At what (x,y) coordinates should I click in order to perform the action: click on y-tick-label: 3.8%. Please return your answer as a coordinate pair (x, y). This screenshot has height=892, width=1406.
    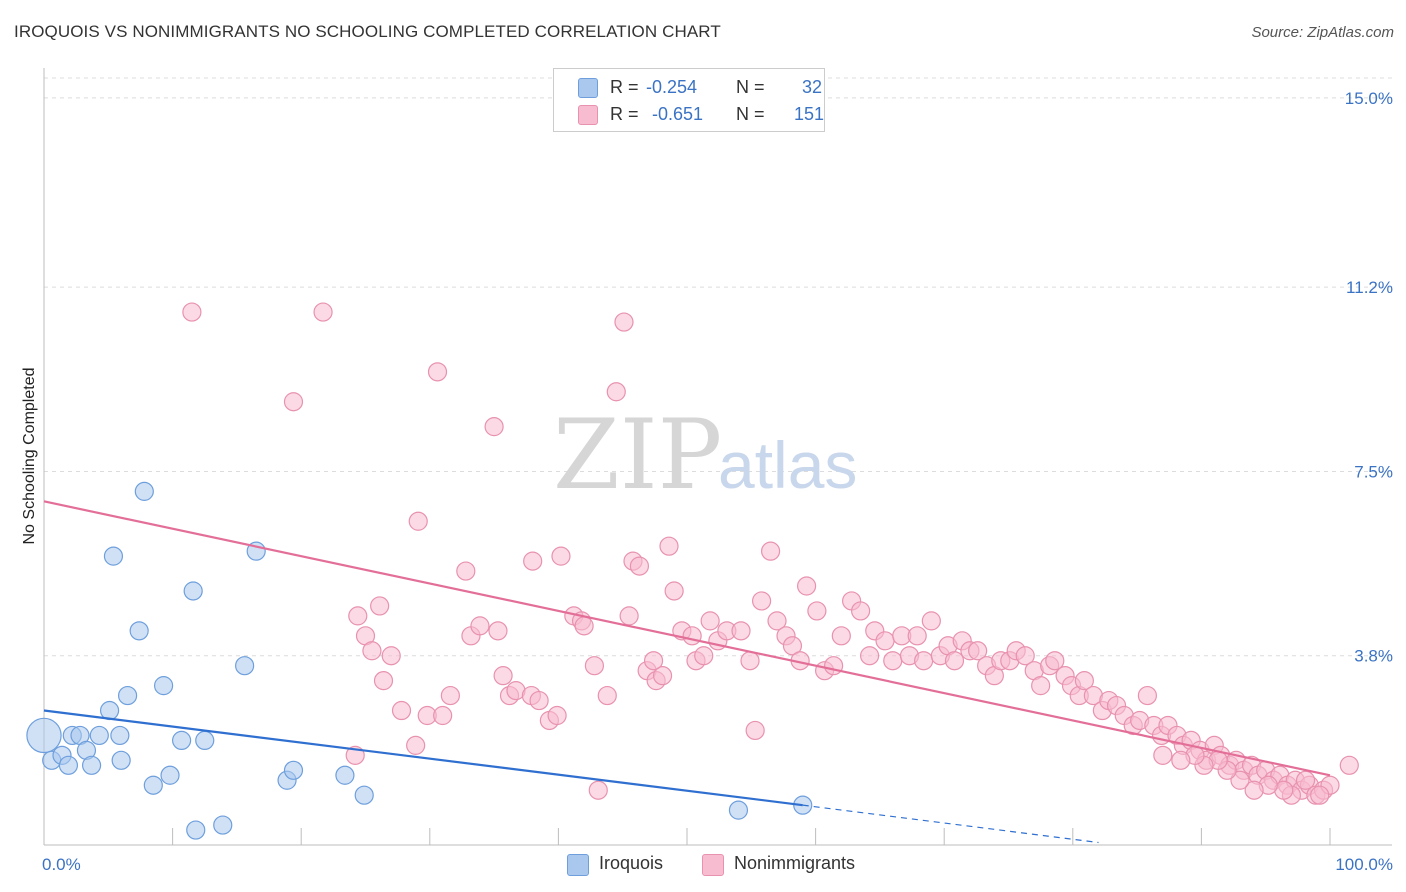
    Looking at the image, I should click on (1373, 656).